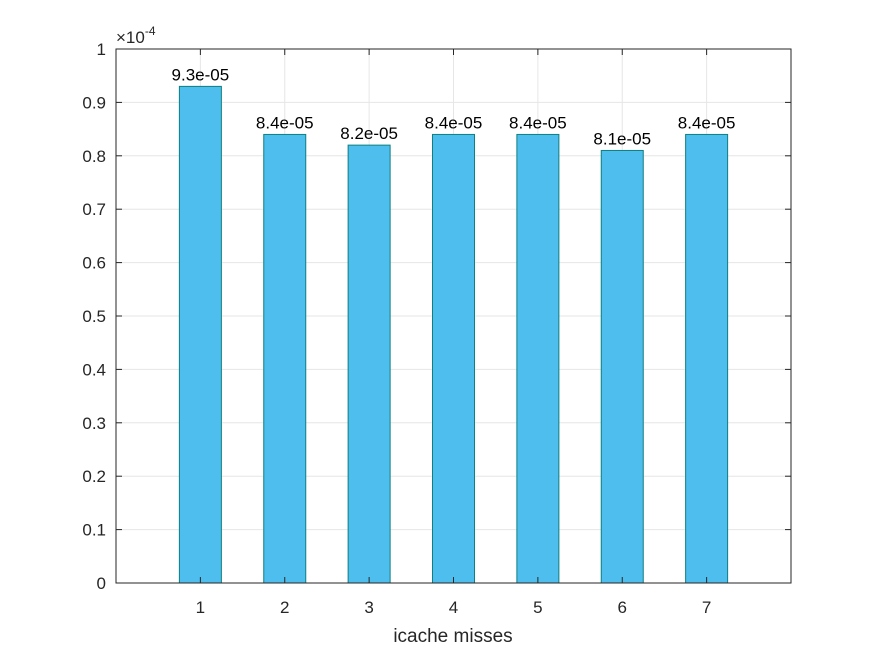 The width and height of the screenshot is (875, 656). Describe the element at coordinates (94, 423) in the screenshot. I see `y-tick-label: 0.3` at that location.